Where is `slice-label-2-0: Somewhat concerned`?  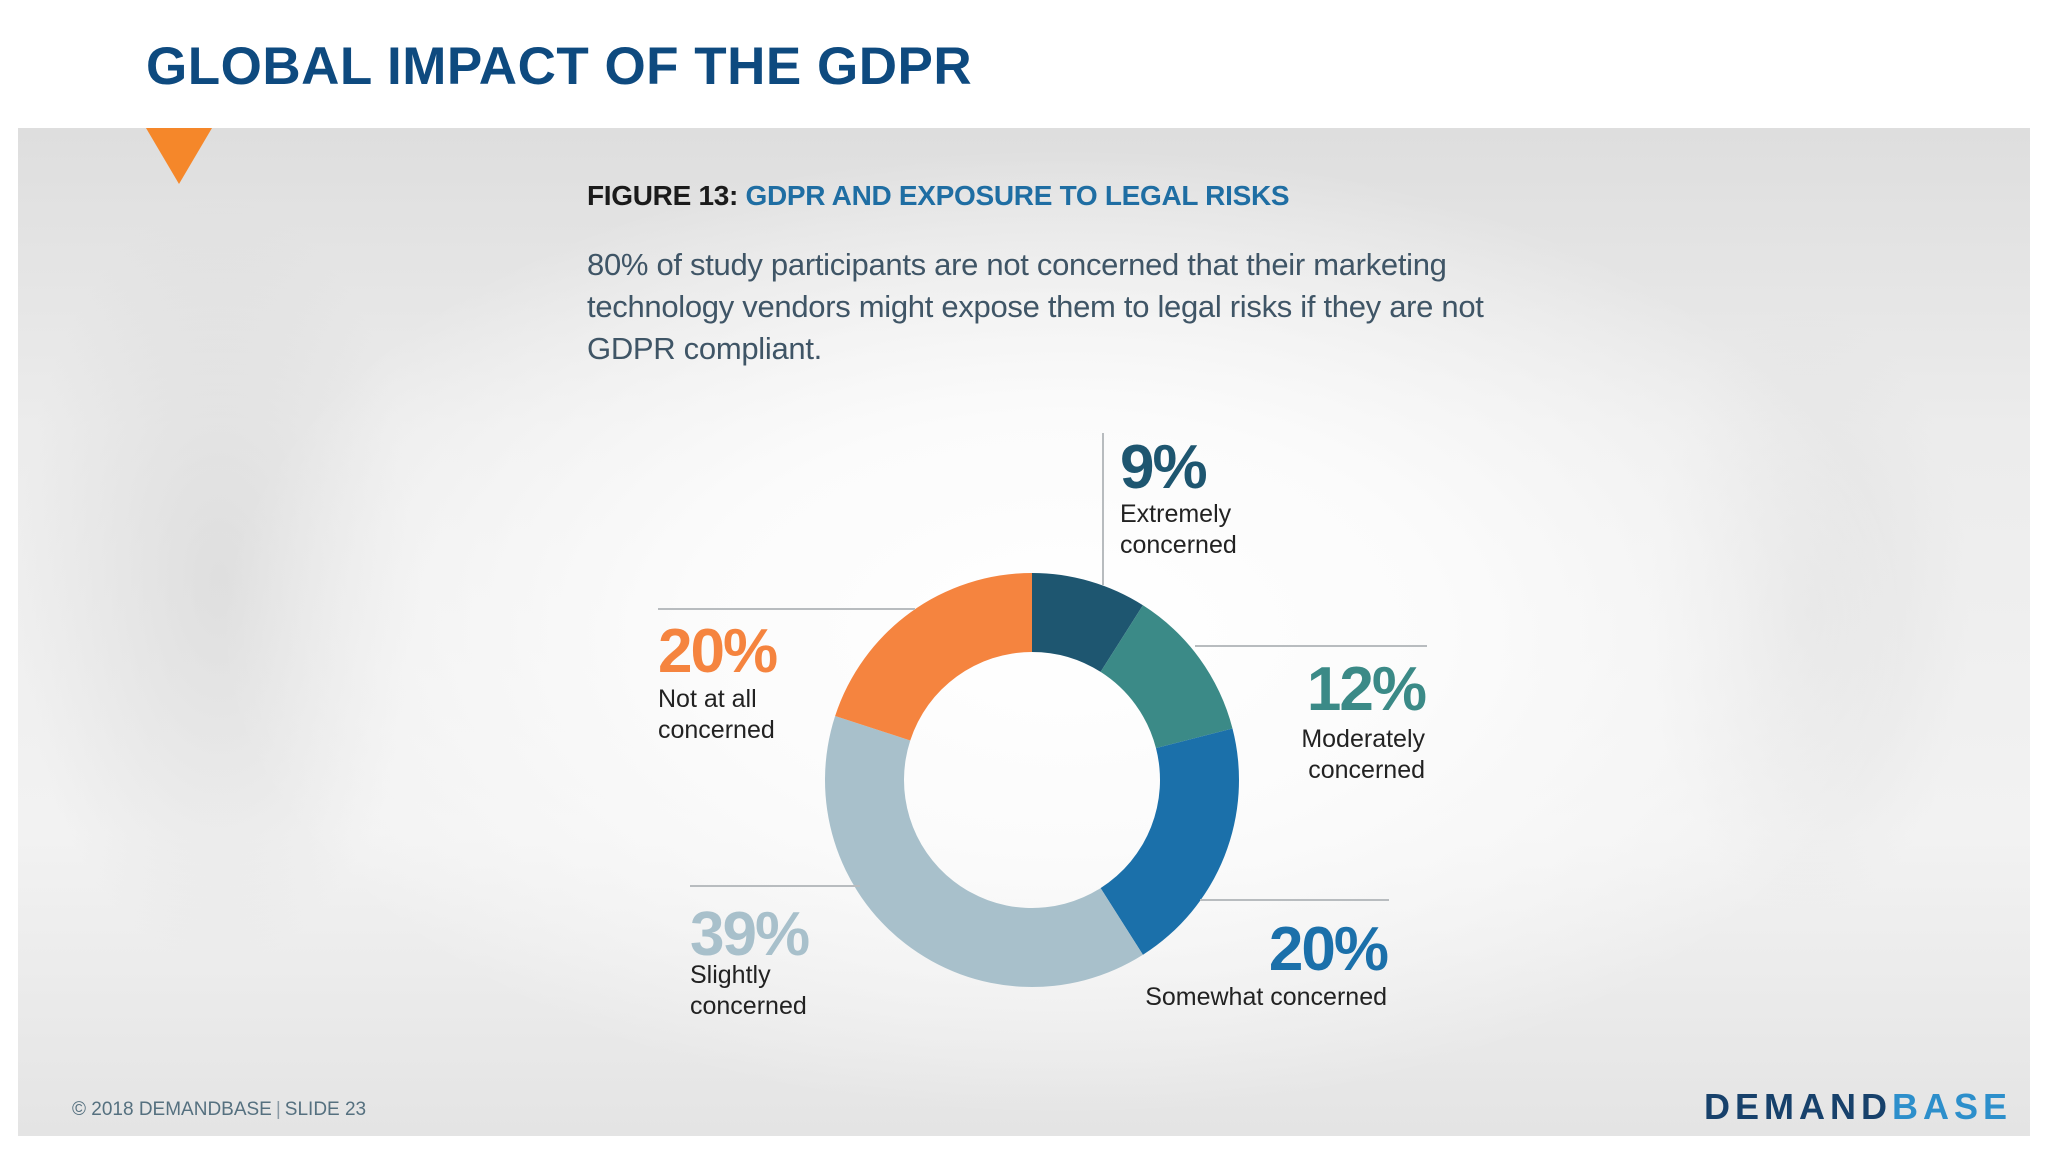
slice-label-2-0: Somewhat concerned is located at coordinates (1266, 997).